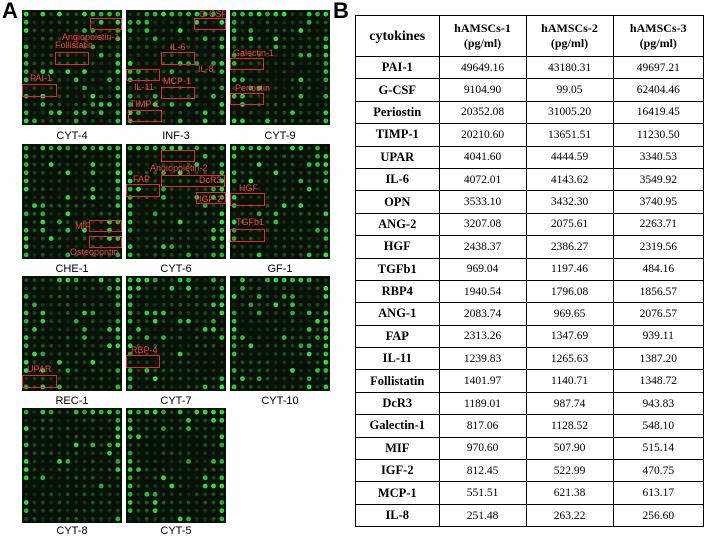 Image resolution: width=709 pixels, height=537 pixels. I want to click on cell-value: 3549.92, so click(658, 179).